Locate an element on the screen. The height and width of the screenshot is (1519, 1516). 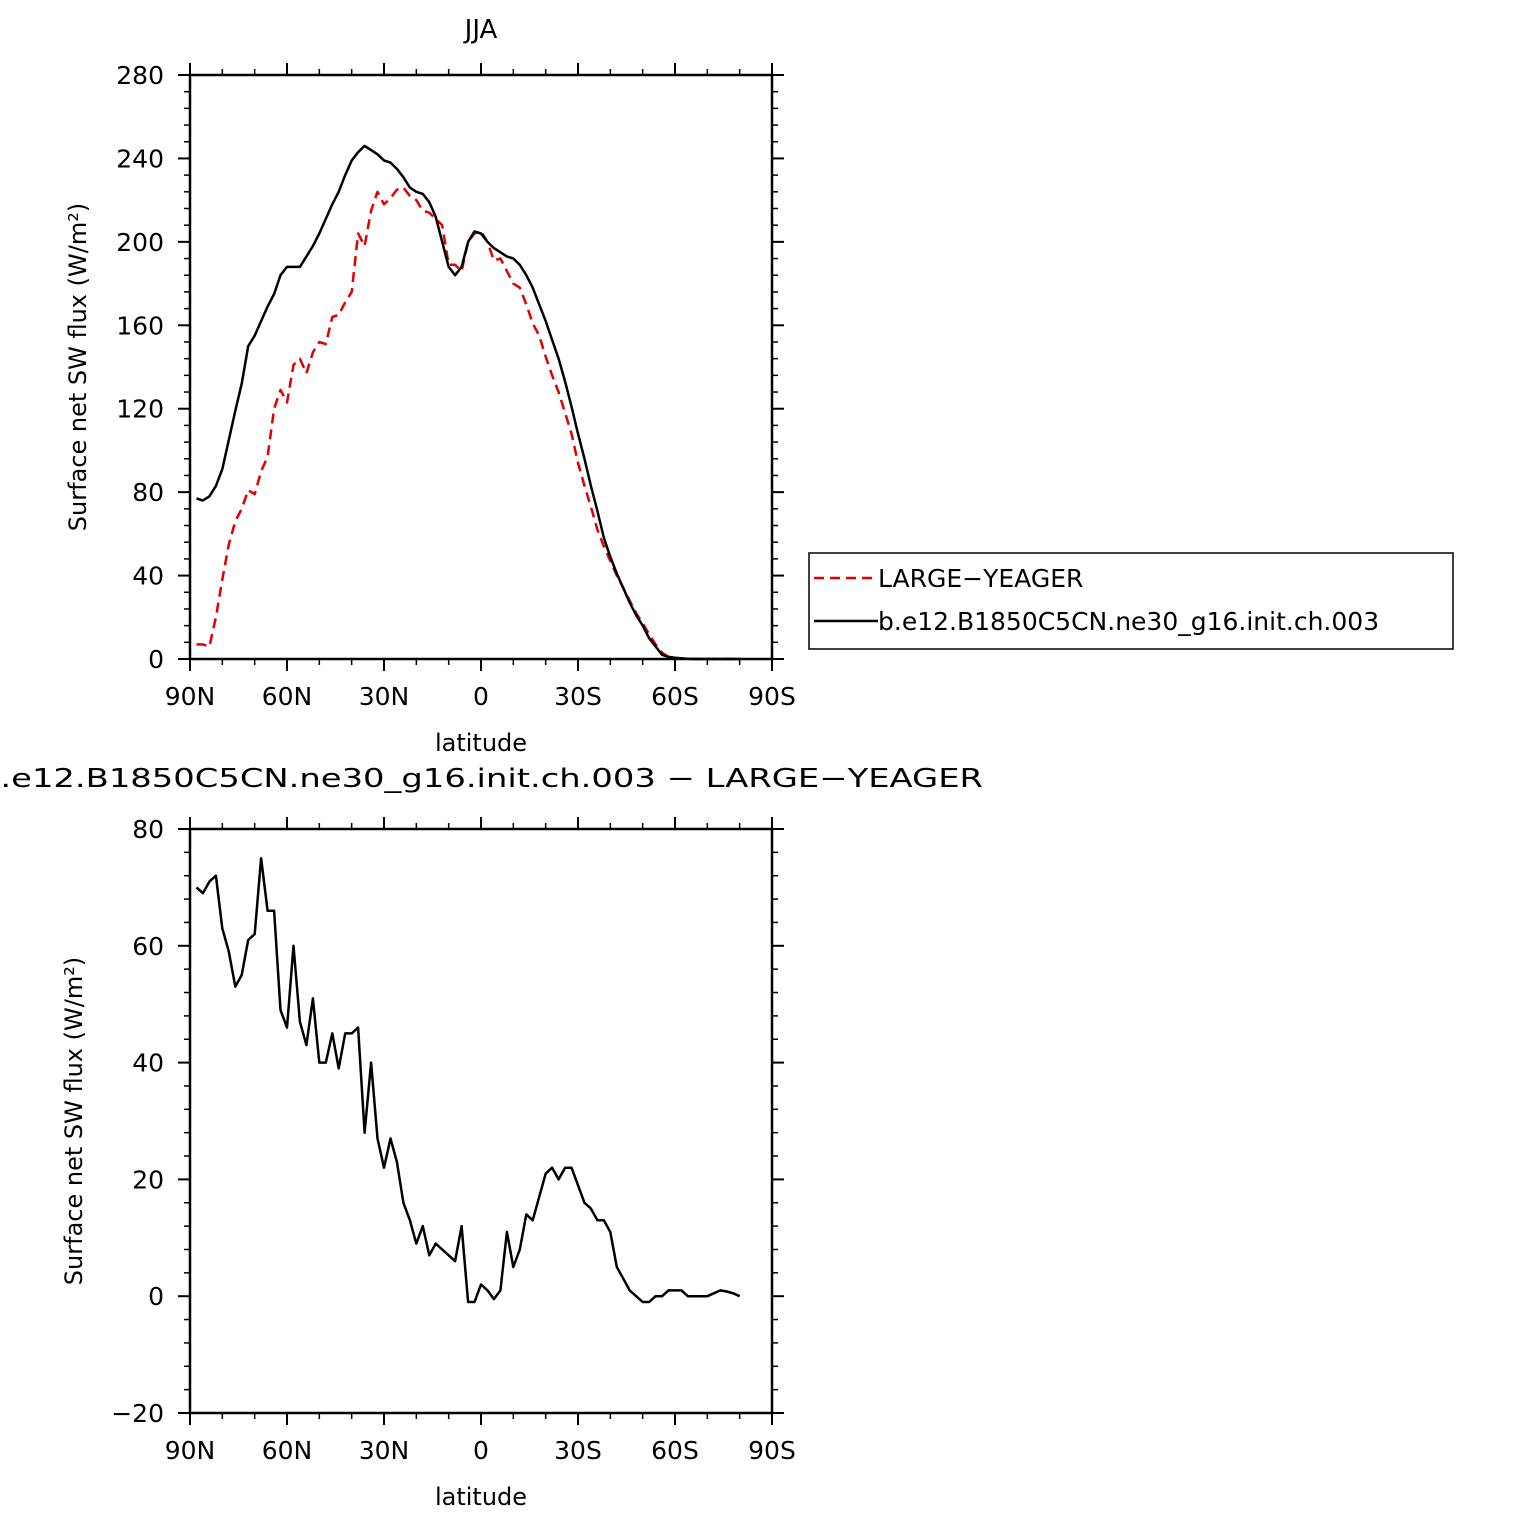
y-tick-label: 60 is located at coordinates (148, 946).